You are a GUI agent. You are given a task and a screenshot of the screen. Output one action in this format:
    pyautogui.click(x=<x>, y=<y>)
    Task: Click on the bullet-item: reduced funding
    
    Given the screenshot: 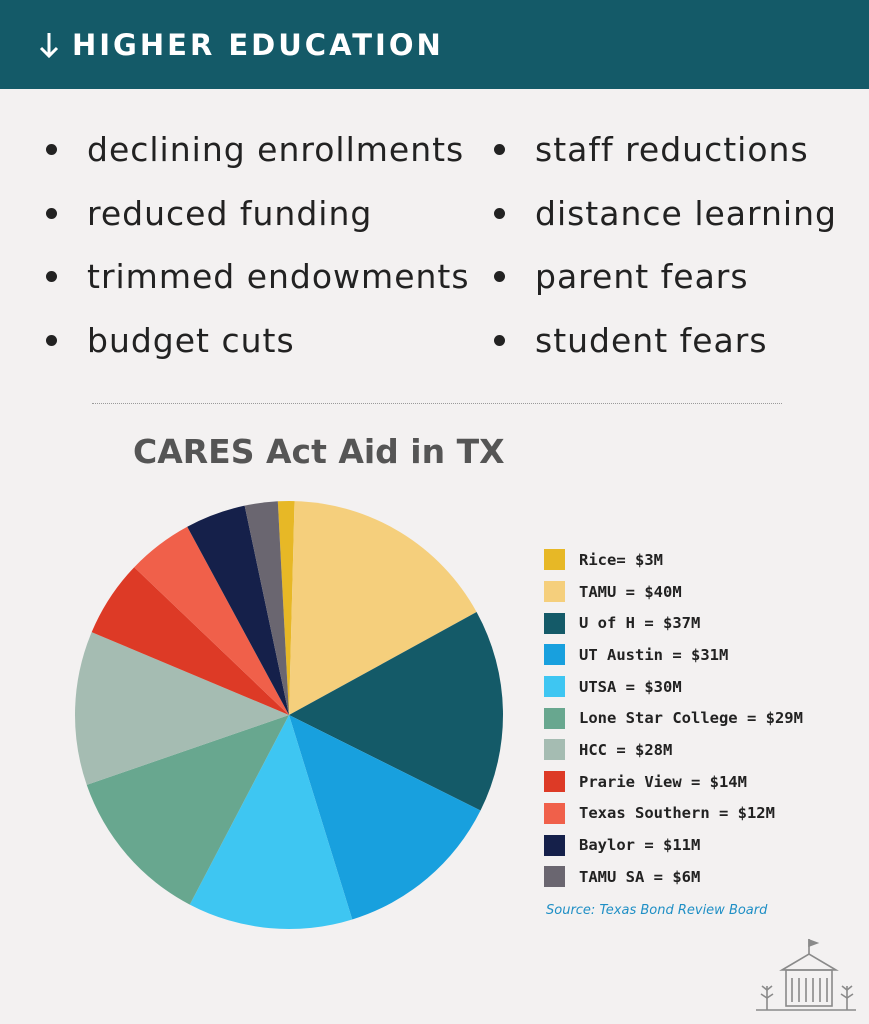 What is the action you would take?
    pyautogui.click(x=258, y=214)
    